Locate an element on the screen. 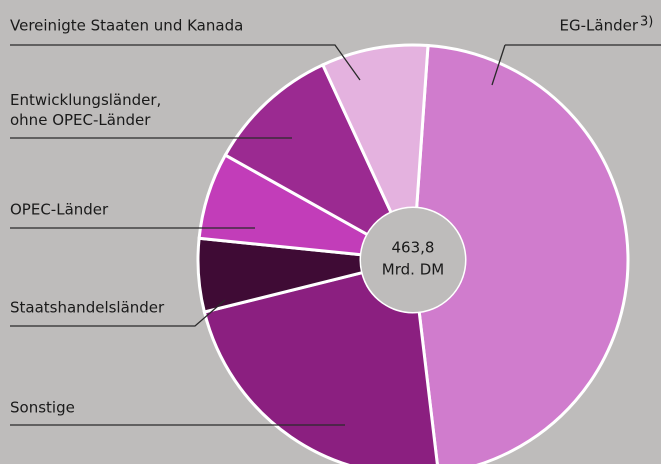  slice is located at coordinates (308, 149).